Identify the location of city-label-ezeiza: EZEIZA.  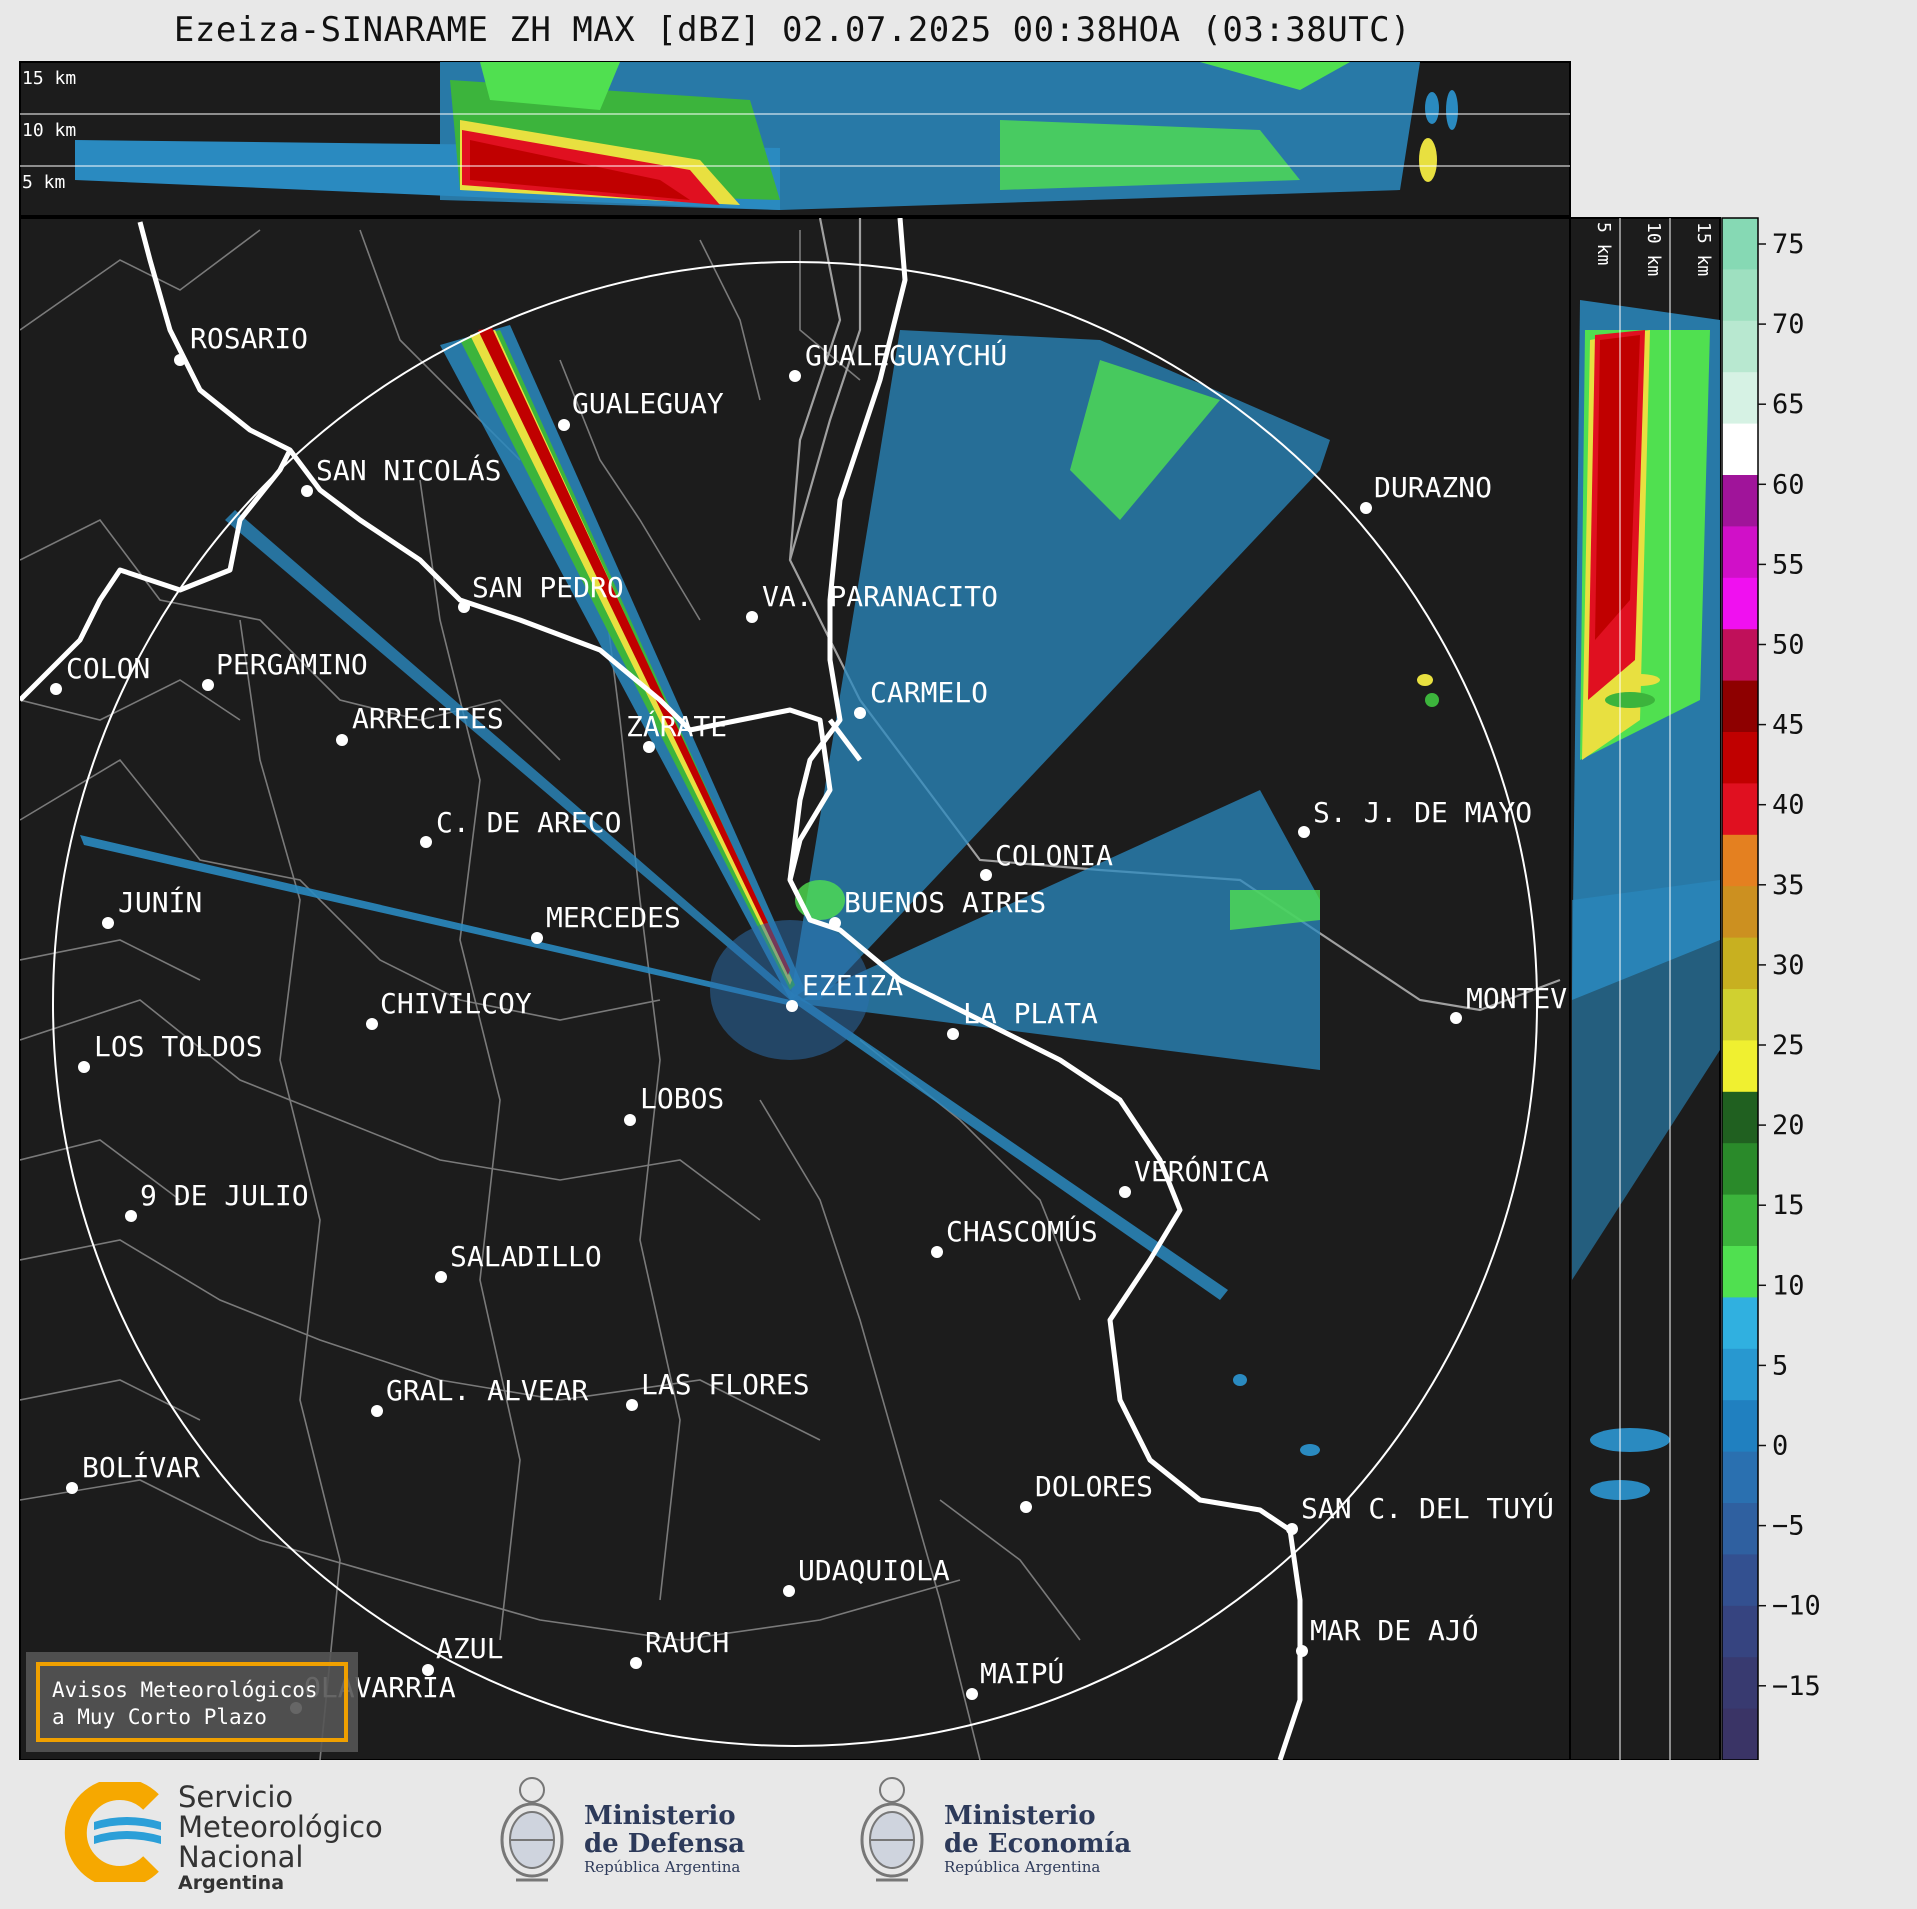
(852, 985).